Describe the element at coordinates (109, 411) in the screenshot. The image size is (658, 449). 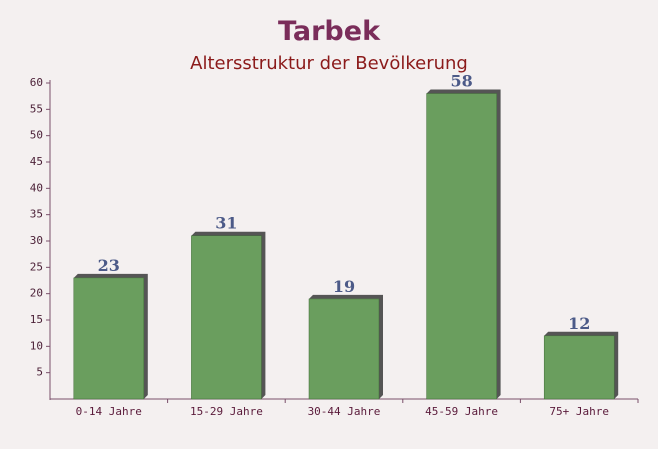
I see `x-tick-label: 0-14 Jahre` at that location.